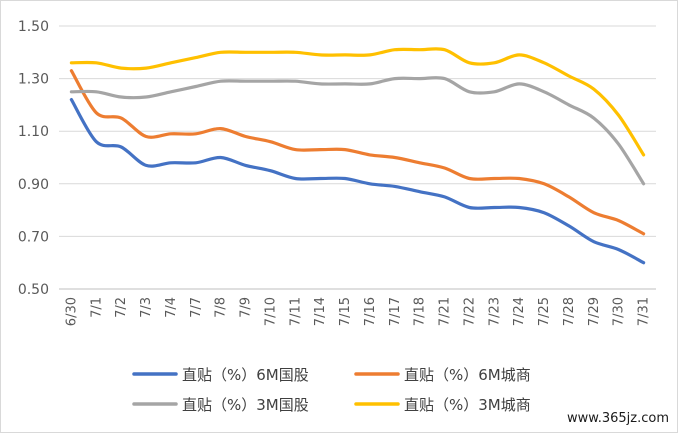 The height and width of the screenshot is (433, 678). What do you see at coordinates (618, 418) in the screenshot?
I see `watermark-text: www.365jz.com` at bounding box center [618, 418].